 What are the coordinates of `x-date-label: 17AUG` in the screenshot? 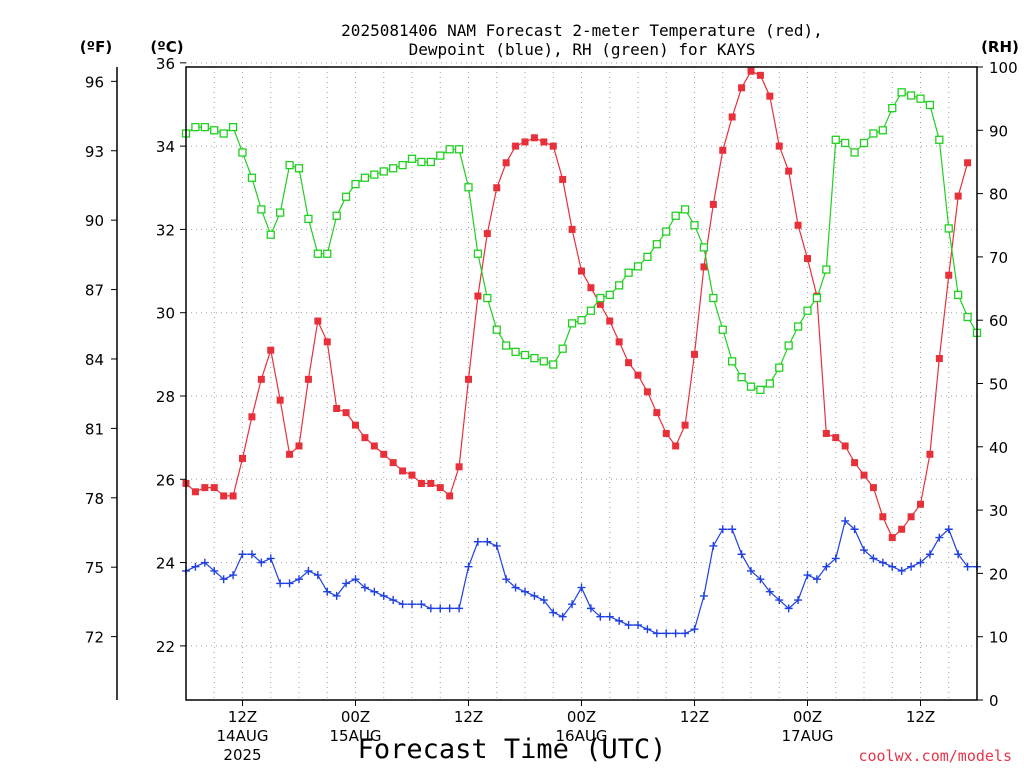 It's located at (808, 736).